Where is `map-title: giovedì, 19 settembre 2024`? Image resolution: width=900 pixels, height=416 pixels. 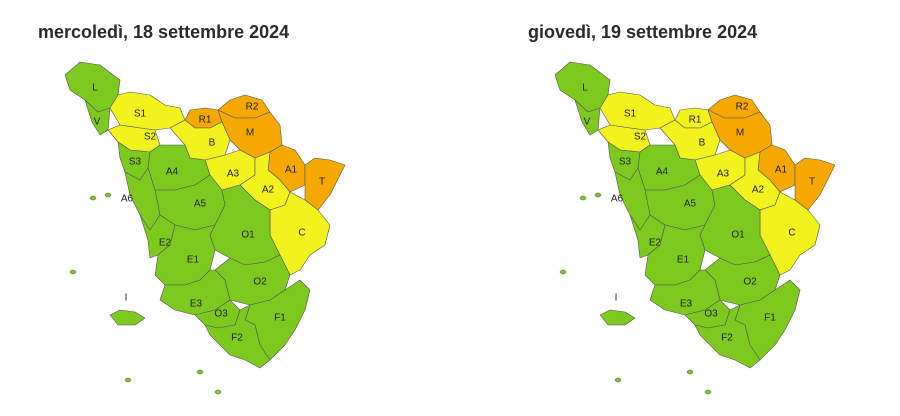 map-title: giovedì, 19 settembre 2024 is located at coordinates (643, 32).